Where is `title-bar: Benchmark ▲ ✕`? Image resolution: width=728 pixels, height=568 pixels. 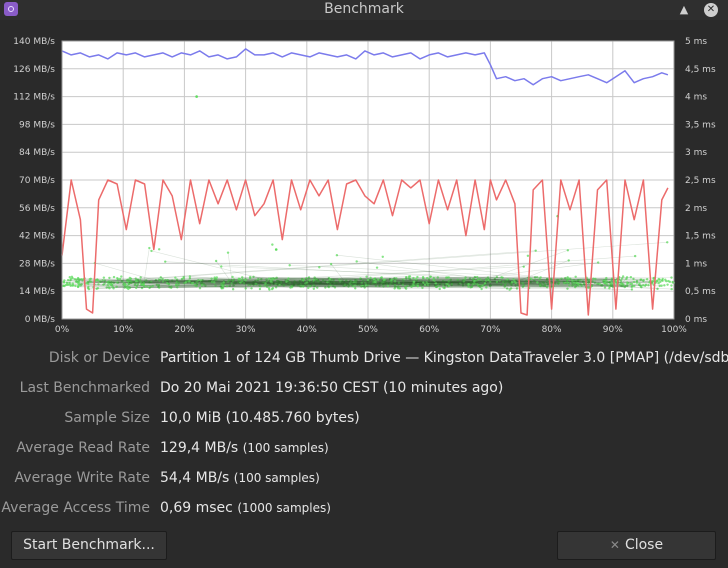
title-bar: Benchmark ▲ ✕ is located at coordinates (364, 10).